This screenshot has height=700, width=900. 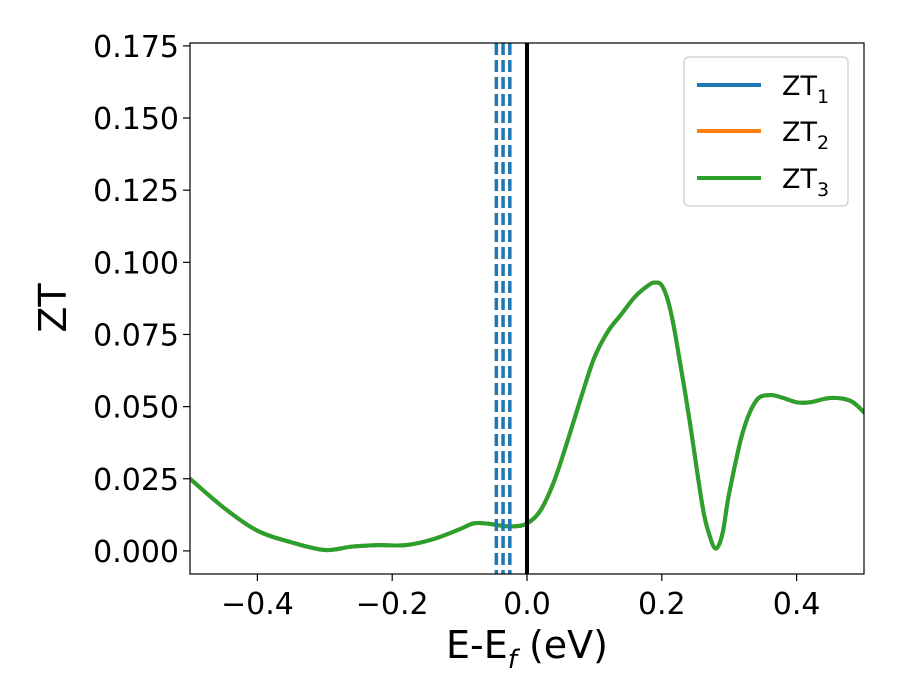 What do you see at coordinates (136, 119) in the screenshot?
I see `y-tick-label: 0.150` at bounding box center [136, 119].